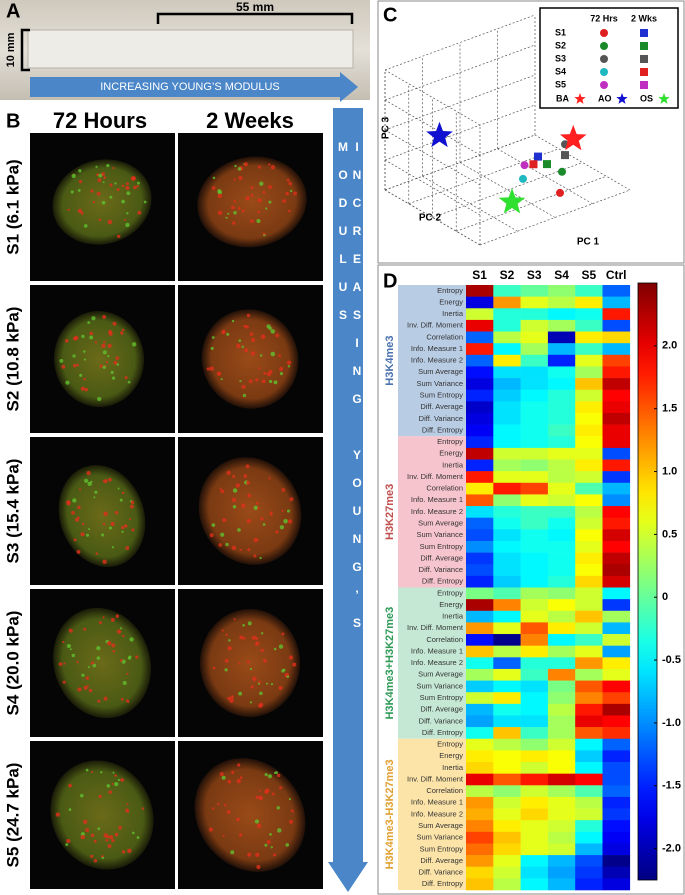 The height and width of the screenshot is (895, 685). What do you see at coordinates (460, 42) in the screenshot?
I see `box-grid` at bounding box center [460, 42].